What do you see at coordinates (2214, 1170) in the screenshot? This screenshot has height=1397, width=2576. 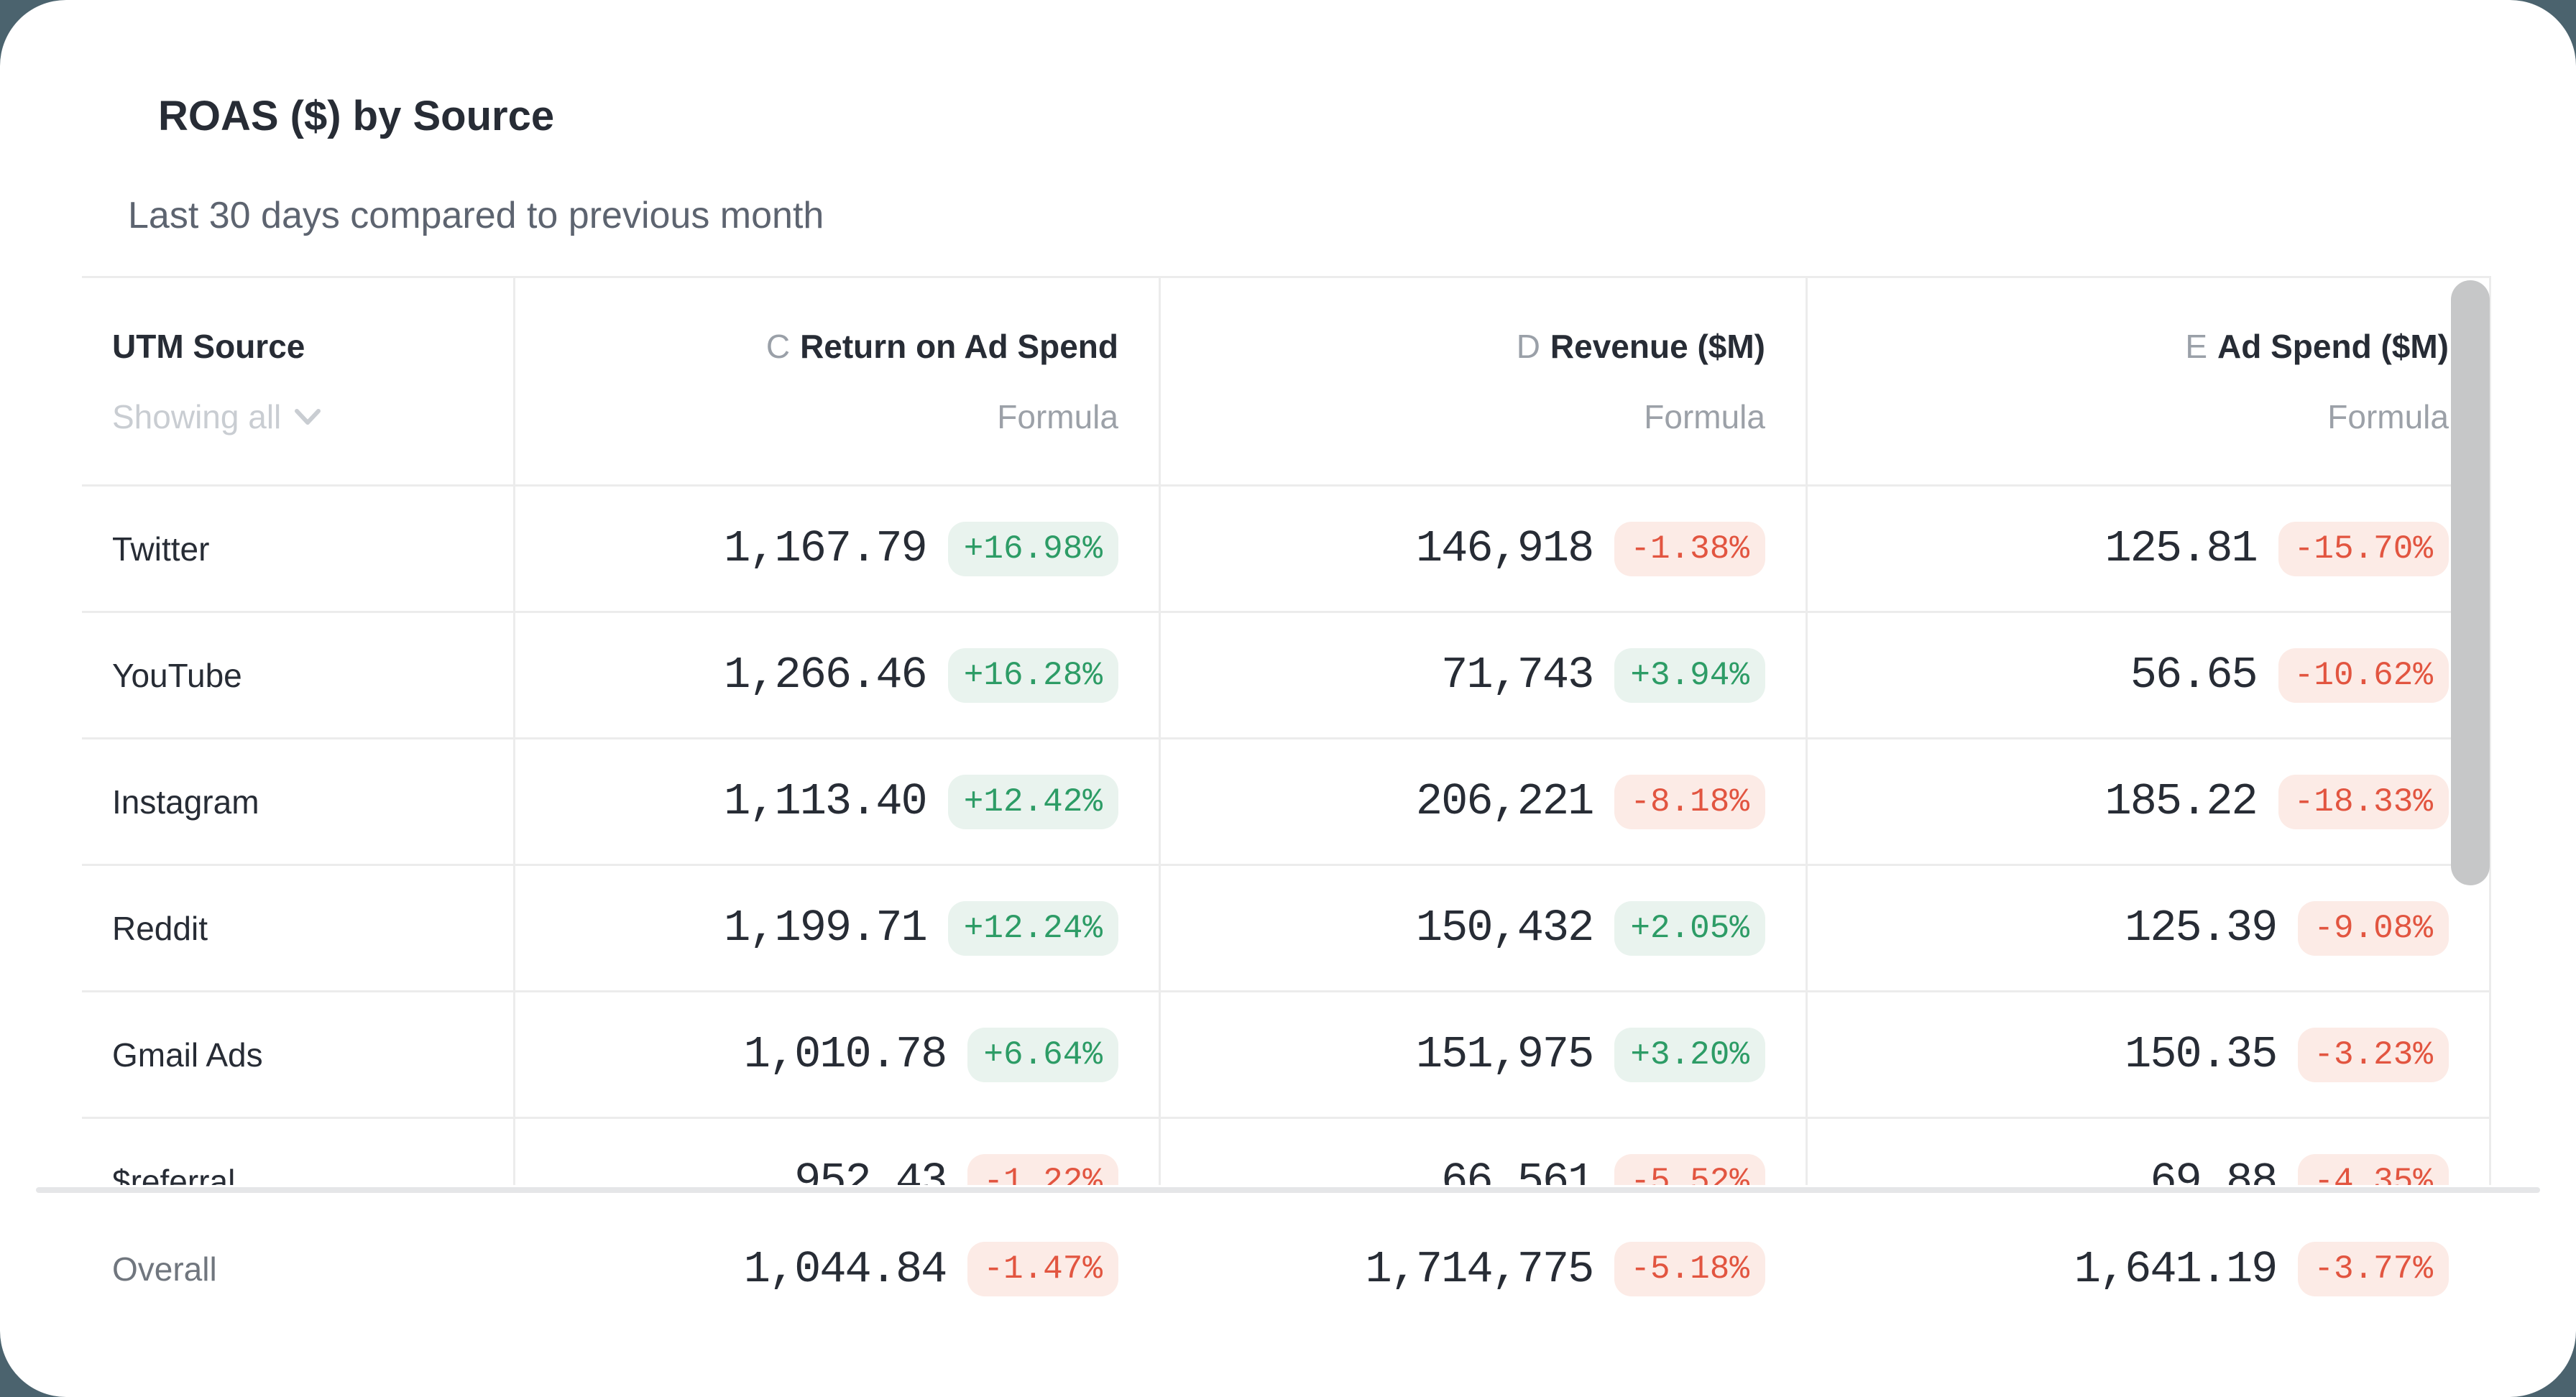 I see `metric-value: 69.88` at bounding box center [2214, 1170].